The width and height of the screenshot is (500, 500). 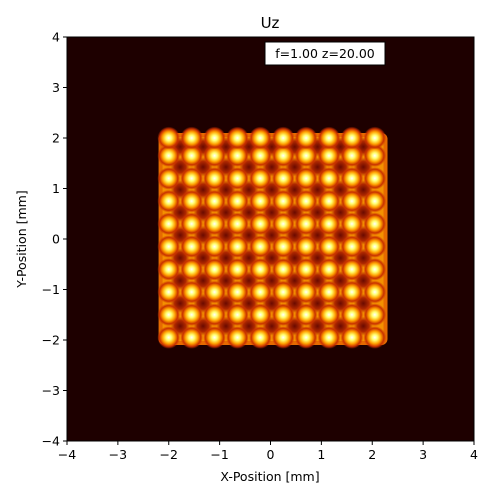 I want to click on y-tick-label: 2, so click(x=56, y=138).